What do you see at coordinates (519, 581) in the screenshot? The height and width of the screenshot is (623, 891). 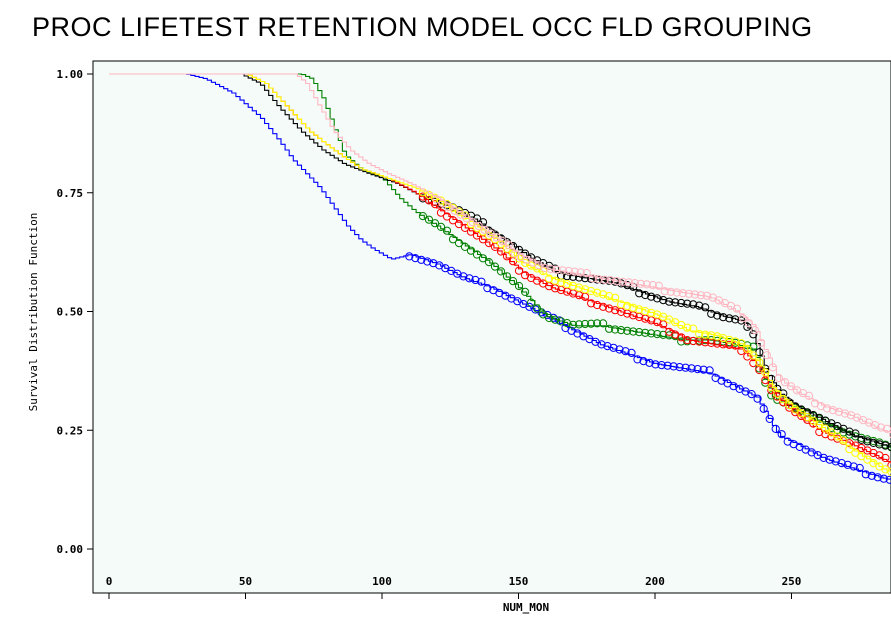 I see `x-tick-label: 150` at bounding box center [519, 581].